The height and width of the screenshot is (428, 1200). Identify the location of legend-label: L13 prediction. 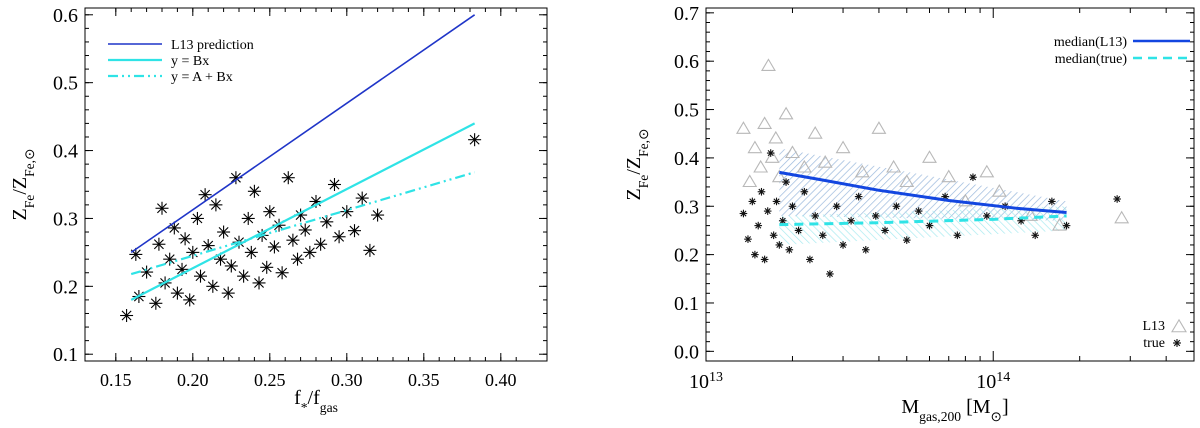
(212, 45).